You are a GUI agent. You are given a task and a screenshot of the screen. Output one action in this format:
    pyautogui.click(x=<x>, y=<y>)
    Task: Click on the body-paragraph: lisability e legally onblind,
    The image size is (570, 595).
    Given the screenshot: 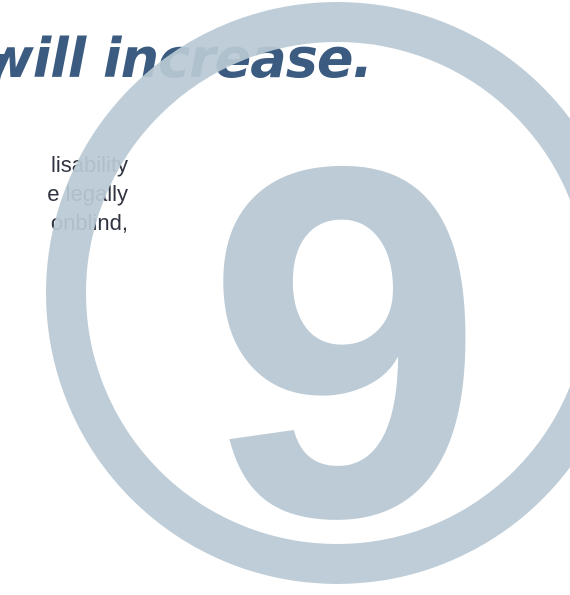 What is the action you would take?
    pyautogui.click(x=87, y=193)
    